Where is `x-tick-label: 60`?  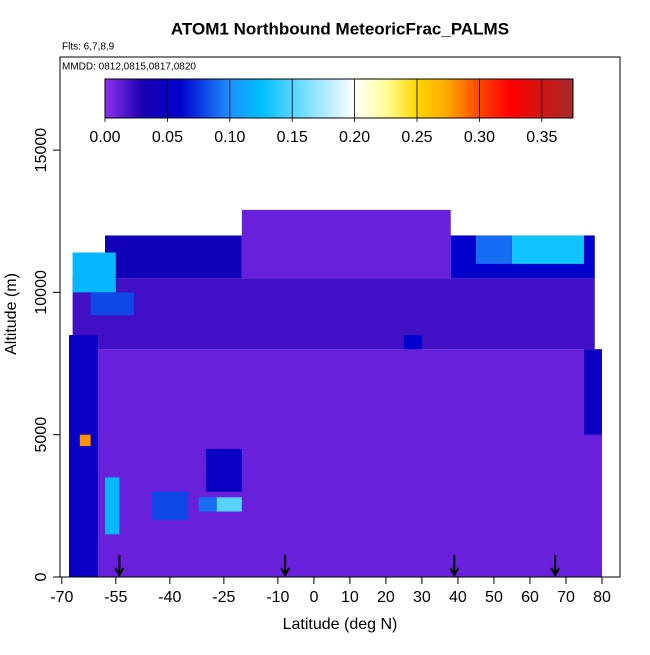 x-tick-label: 60 is located at coordinates (530, 597).